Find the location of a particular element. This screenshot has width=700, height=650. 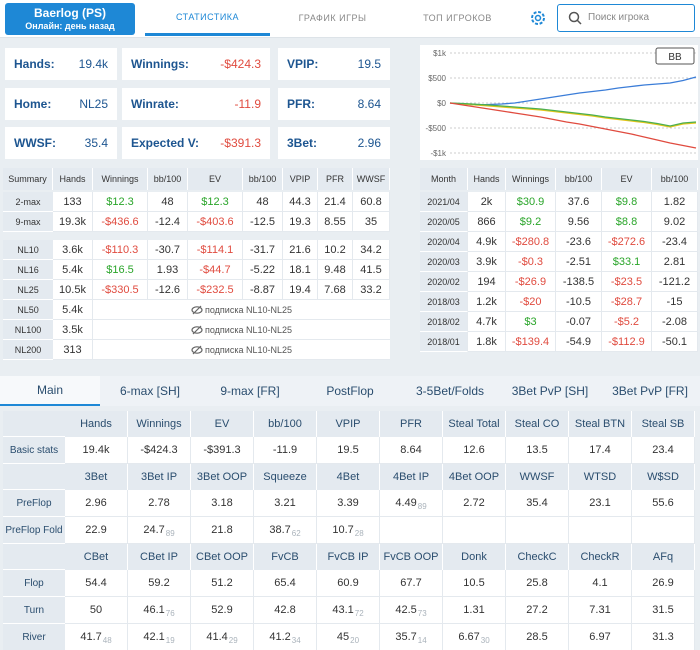

slash is located at coordinates (197, 329).